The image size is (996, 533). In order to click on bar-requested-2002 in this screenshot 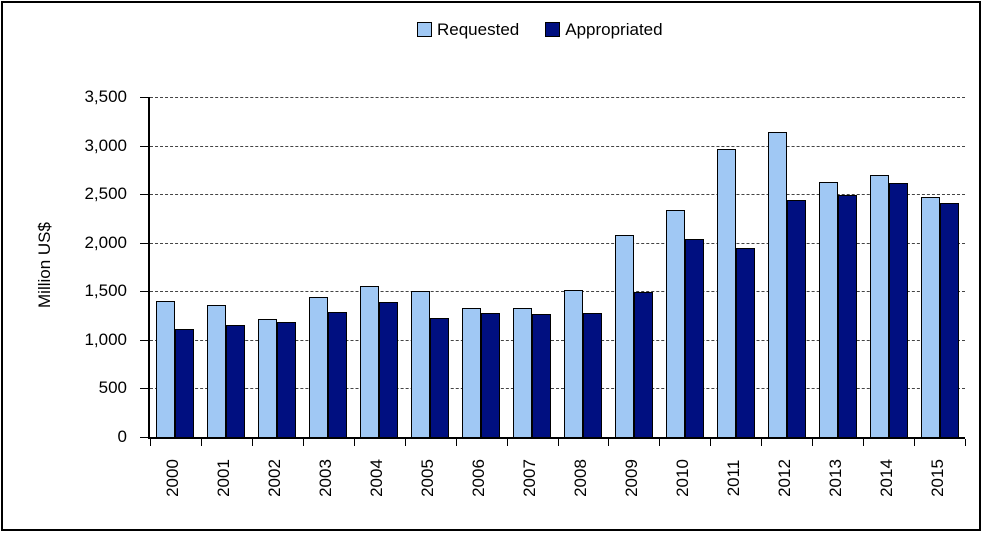, I will do `click(268, 378)`.